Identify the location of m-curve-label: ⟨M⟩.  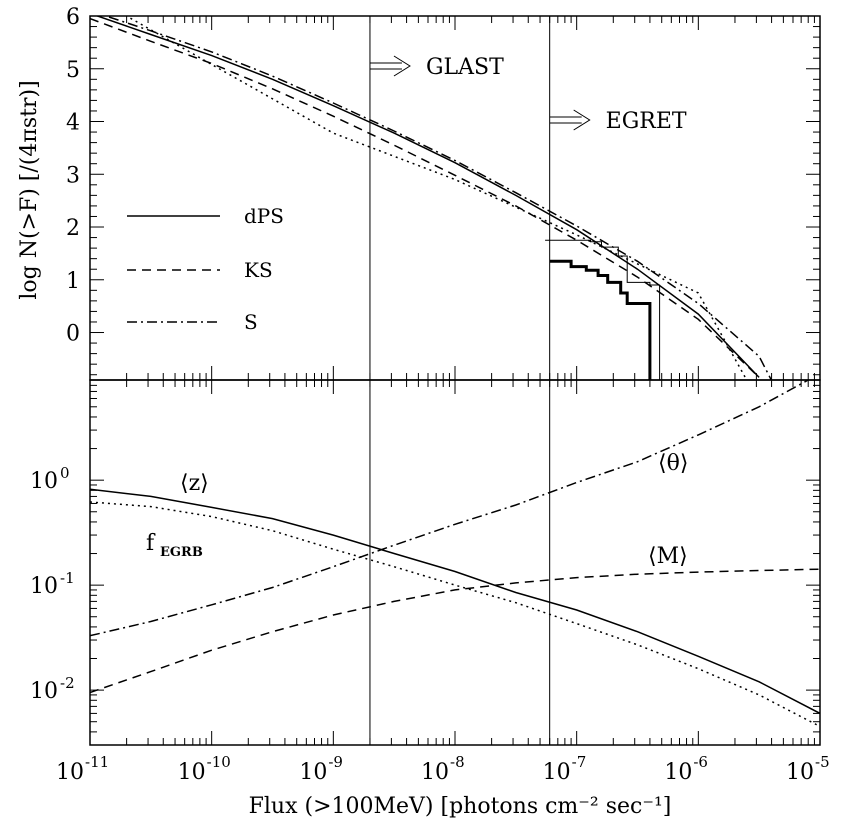
(668, 556).